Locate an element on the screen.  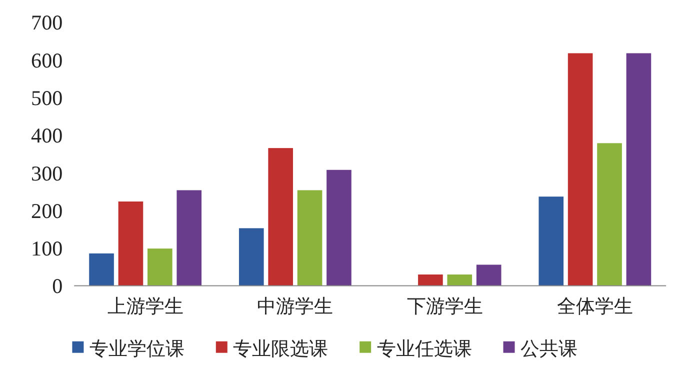
y-tick-label: 300 is located at coordinates (47, 173).